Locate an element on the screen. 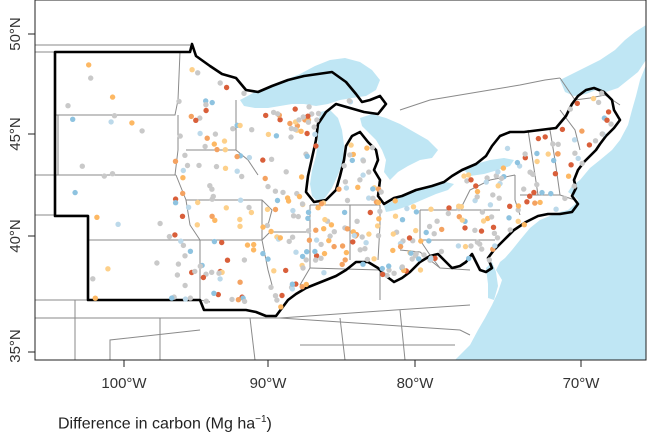 Image resolution: width=650 pixels, height=442 pixels. lake-huron is located at coordinates (399, 147).